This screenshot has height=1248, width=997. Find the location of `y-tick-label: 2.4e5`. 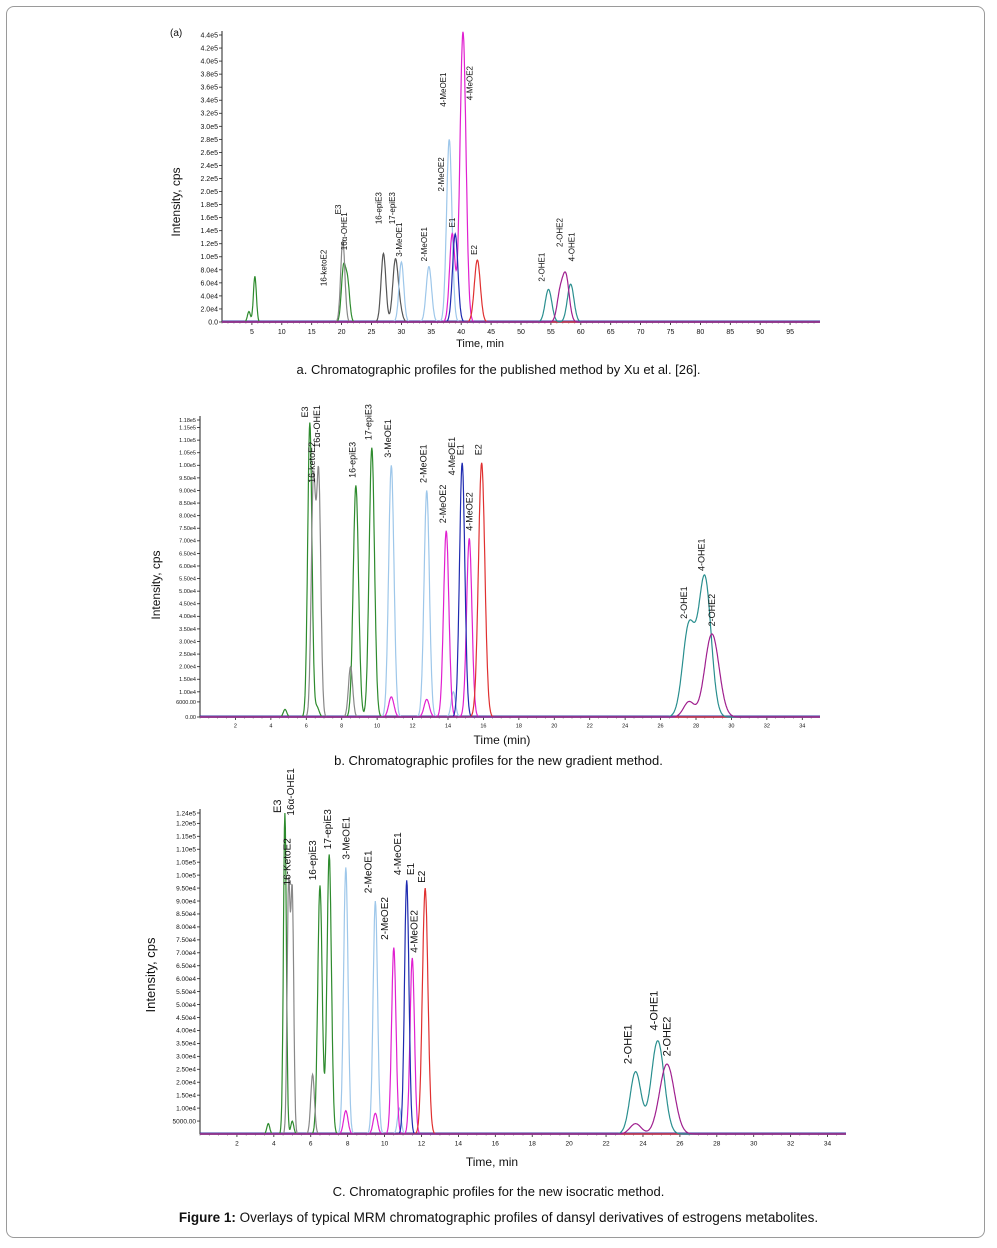

y-tick-label: 2.4e5 is located at coordinates (209, 166).